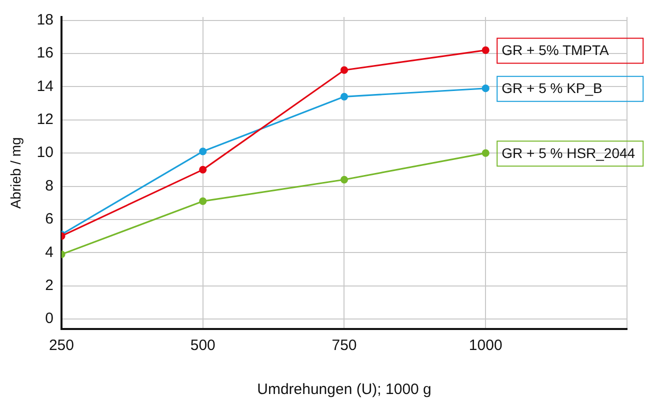 This screenshot has height=405, width=657. Describe the element at coordinates (49, 252) in the screenshot. I see `y-tick-label: 4` at that location.